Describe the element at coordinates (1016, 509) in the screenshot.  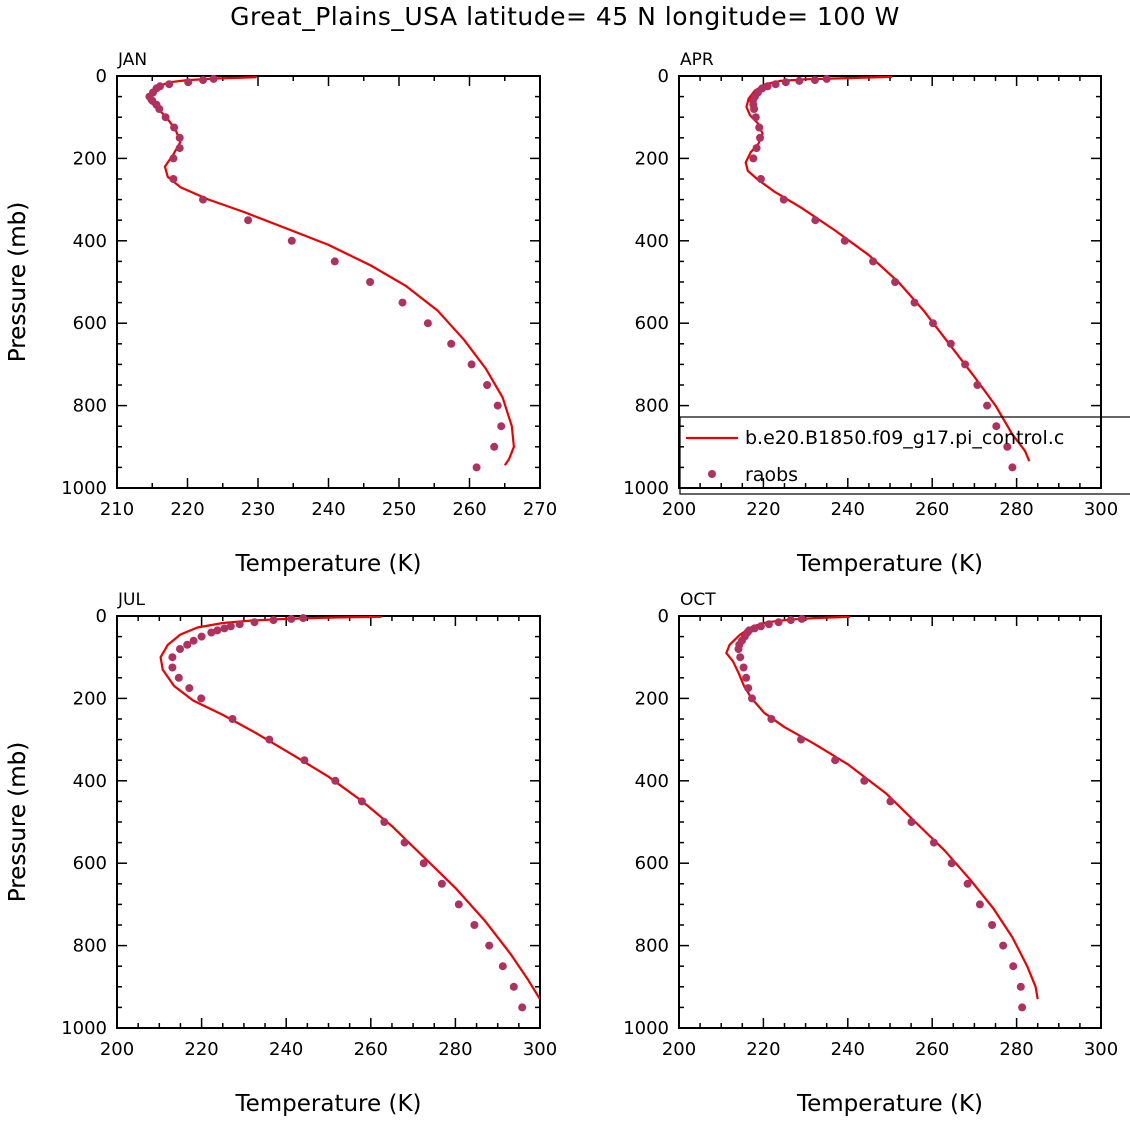
I see `x-tick-label: 280` at that location.